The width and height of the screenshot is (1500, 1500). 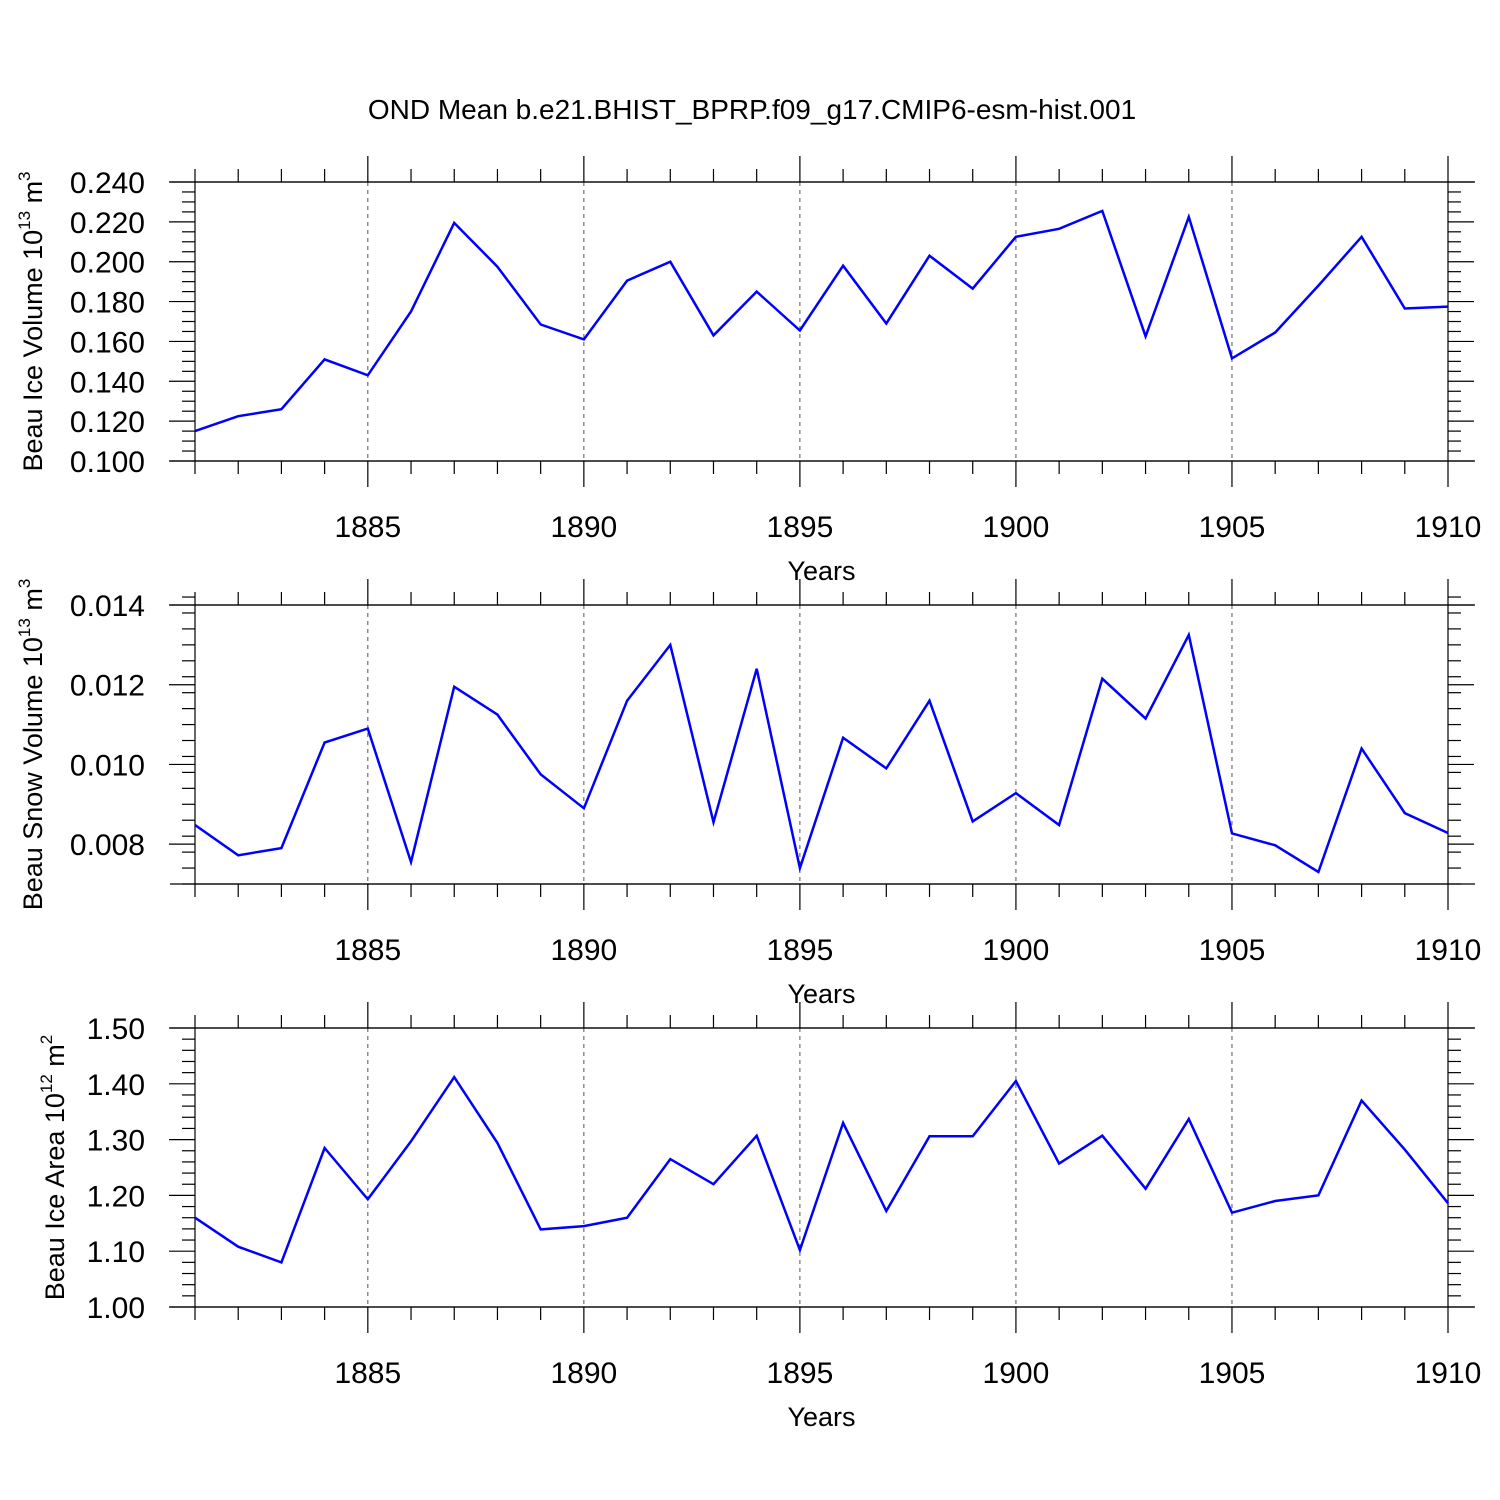 I want to click on y-tick-label: 0.200, so click(x=107, y=263).